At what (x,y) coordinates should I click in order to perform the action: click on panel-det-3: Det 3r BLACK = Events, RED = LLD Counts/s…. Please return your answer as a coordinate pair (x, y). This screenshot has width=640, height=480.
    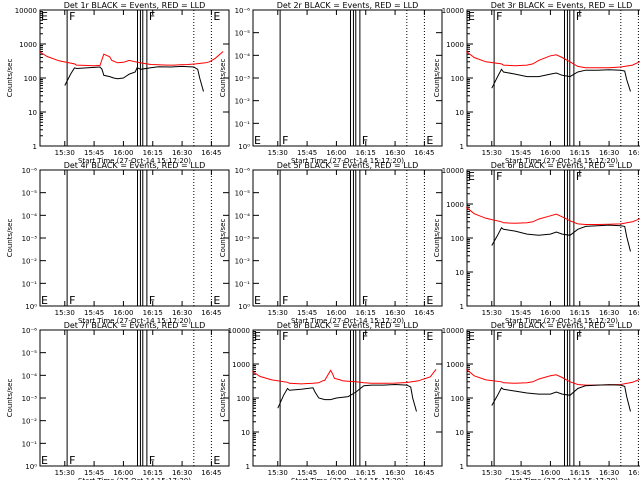
    Looking at the image, I should click on (536, 83).